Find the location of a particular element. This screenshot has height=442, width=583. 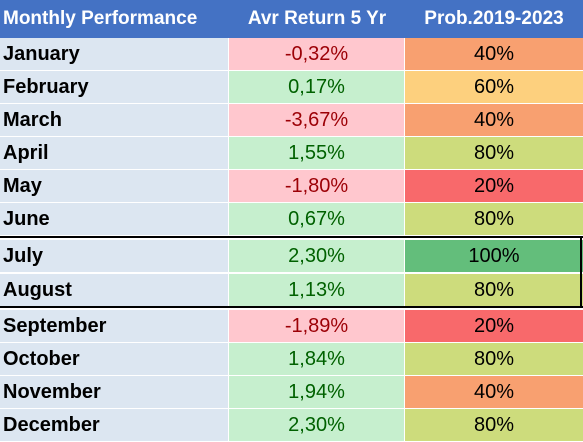

table-row: January -0,32% 40% is located at coordinates (291, 54).